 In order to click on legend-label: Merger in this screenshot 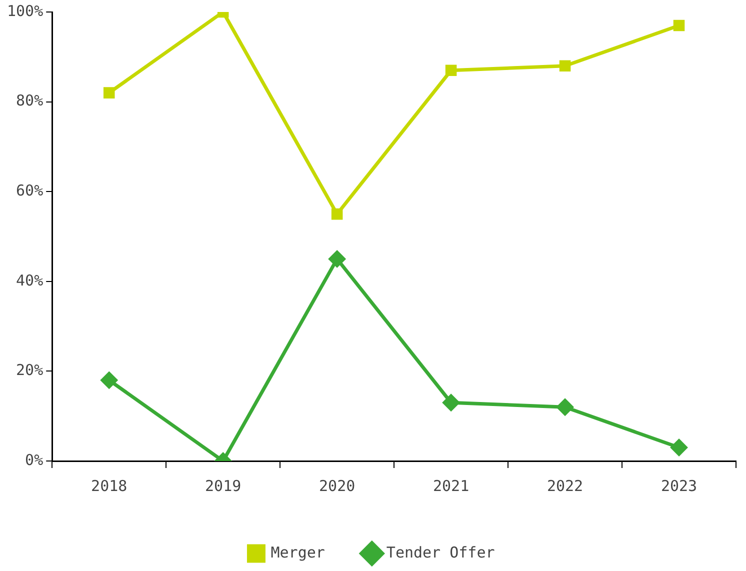, I will do `click(297, 552)`.